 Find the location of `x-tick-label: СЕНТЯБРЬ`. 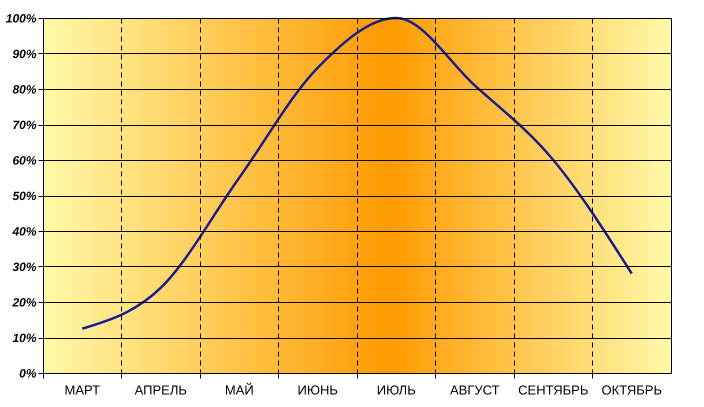

x-tick-label: СЕНТЯБРЬ is located at coordinates (553, 390).